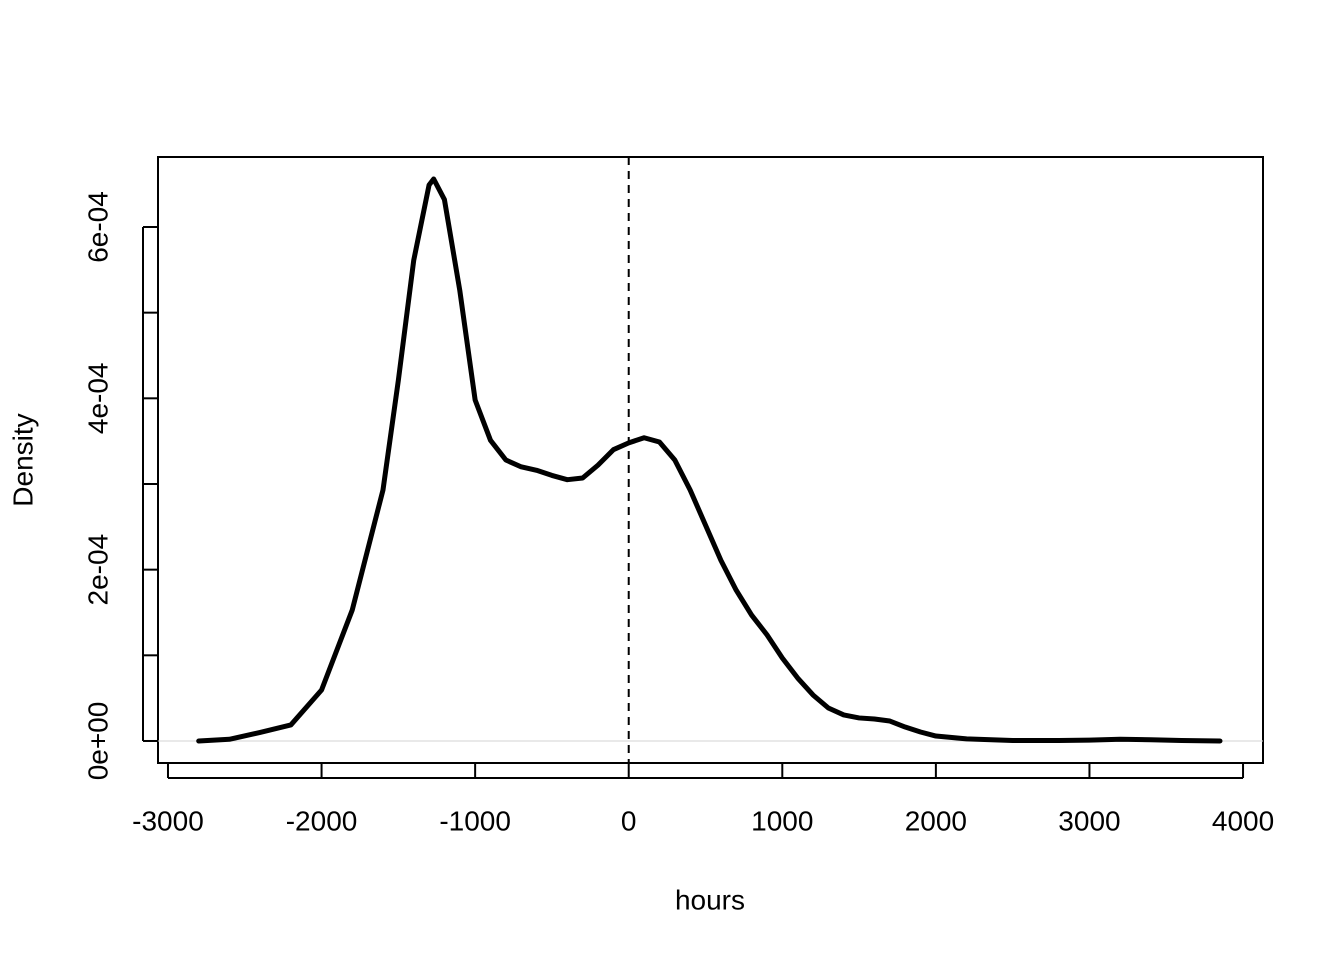 This screenshot has width=1344, height=960. I want to click on x-tick-label: 3000, so click(1089, 820).